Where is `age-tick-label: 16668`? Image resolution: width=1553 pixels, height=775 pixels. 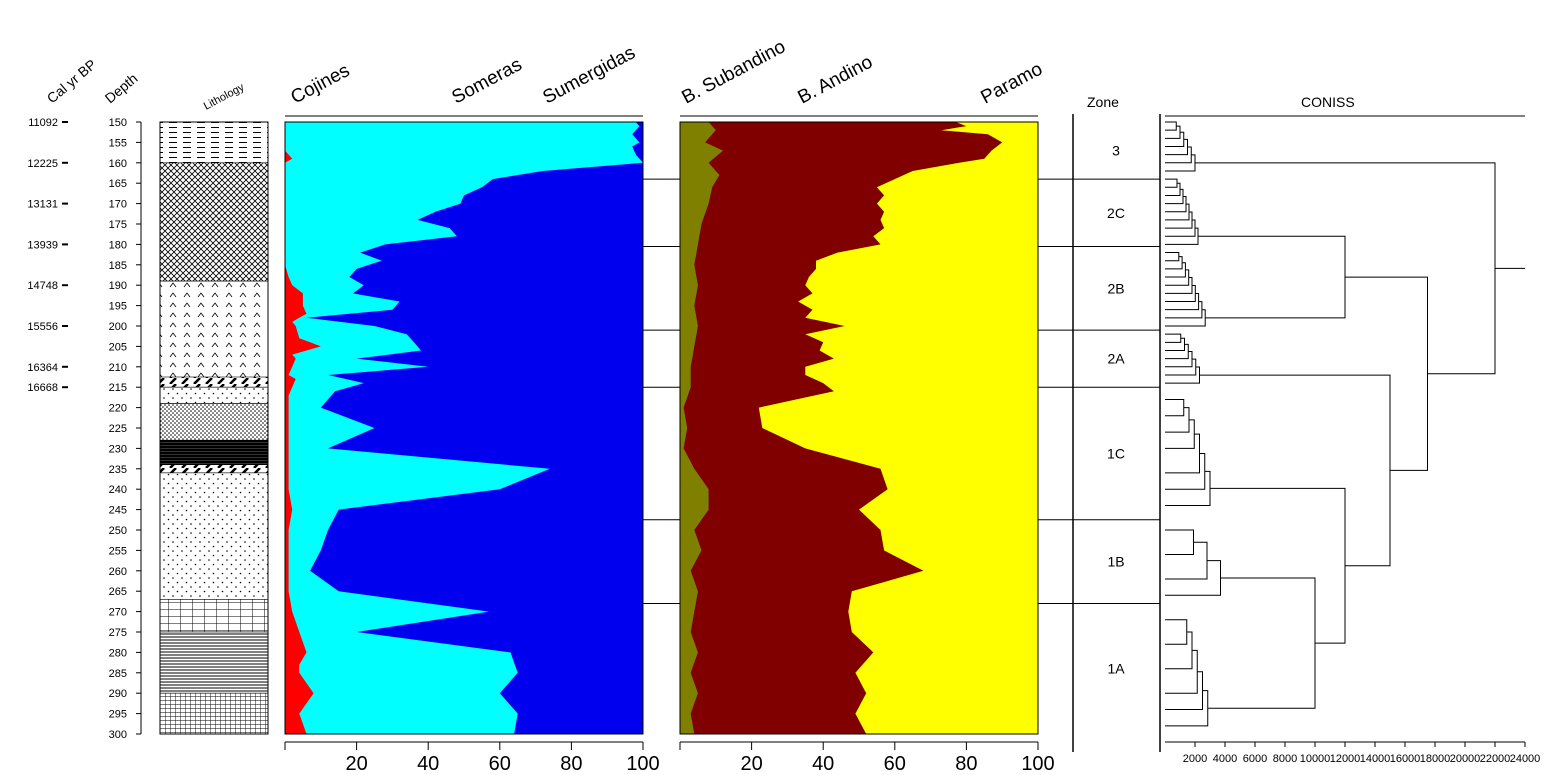
age-tick-label: 16668 is located at coordinates (42, 388).